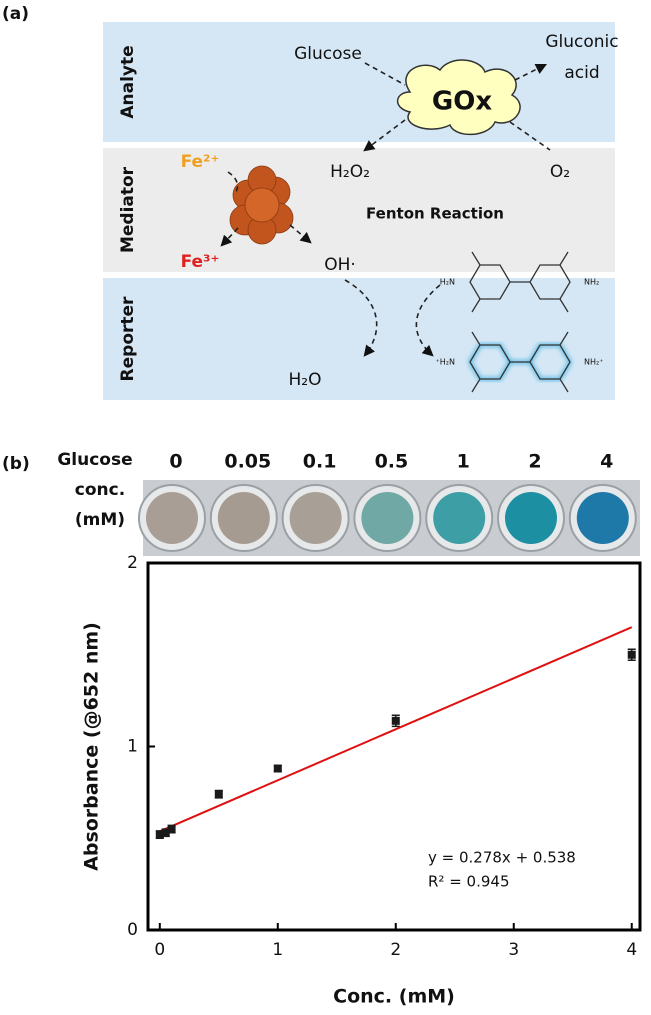  Describe the element at coordinates (463, 462) in the screenshot. I see `well-label: 1` at that location.